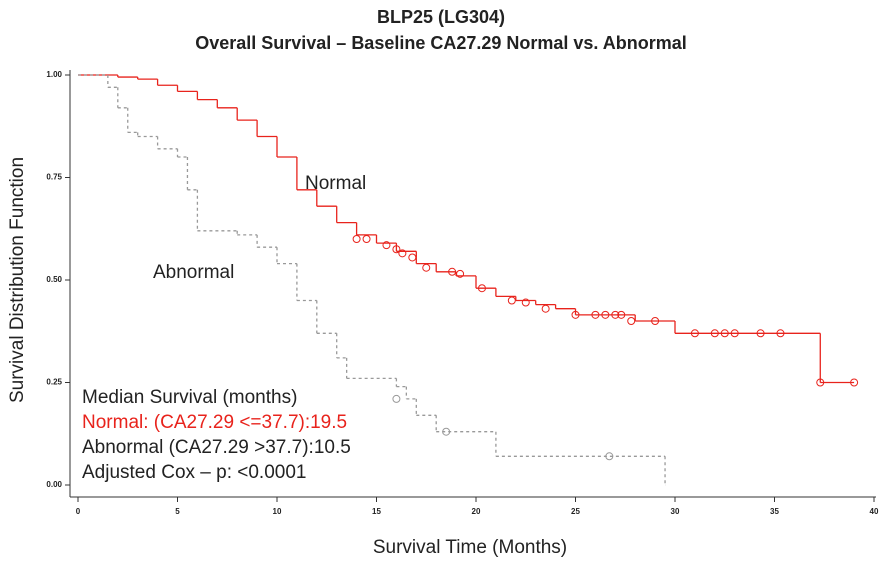 The width and height of the screenshot is (882, 561). Describe the element at coordinates (376, 511) in the screenshot. I see `x-tick-label: 15` at that location.